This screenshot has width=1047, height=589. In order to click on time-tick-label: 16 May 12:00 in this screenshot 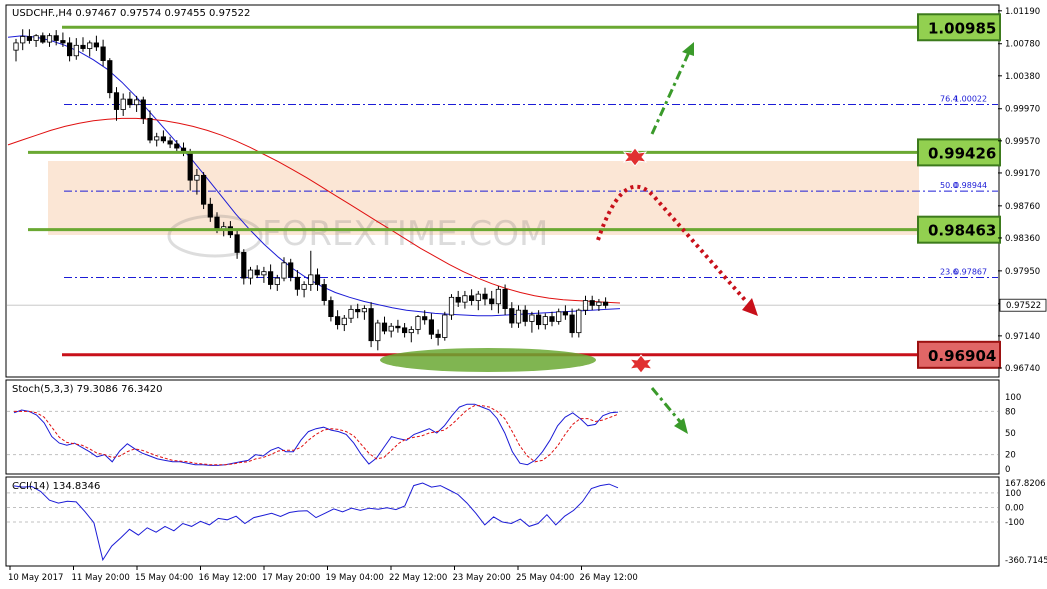, I will do `click(228, 578)`.